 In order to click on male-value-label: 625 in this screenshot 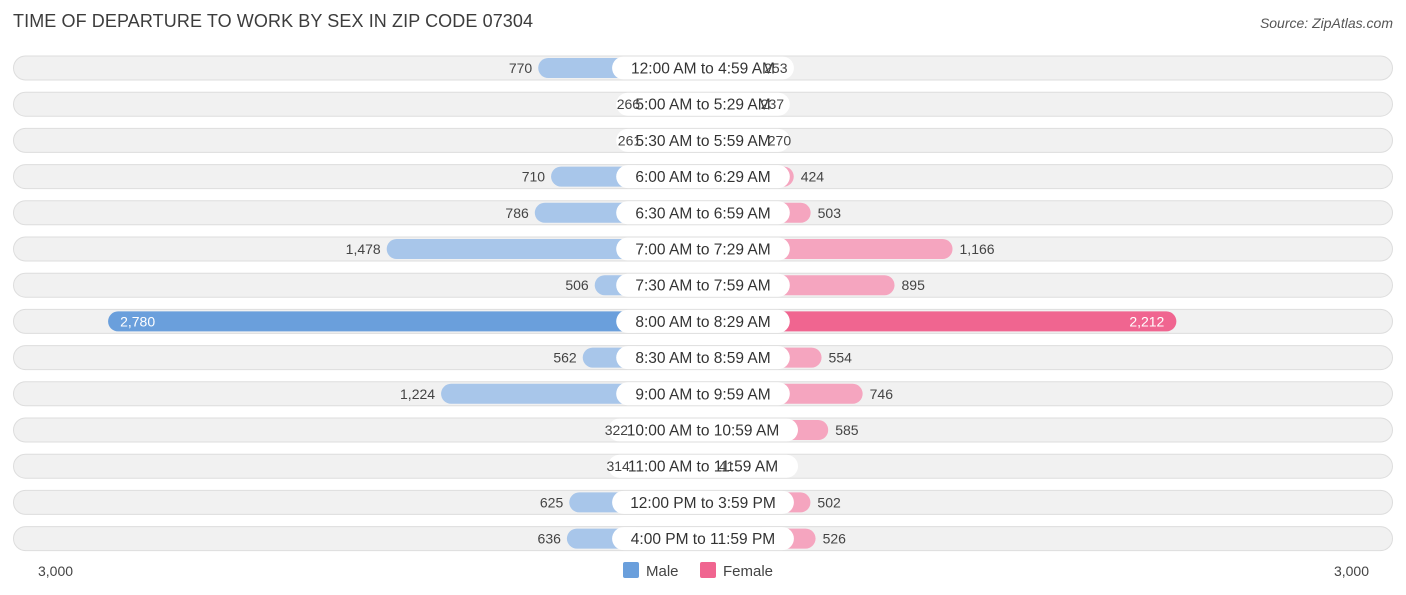, I will do `click(552, 502)`.